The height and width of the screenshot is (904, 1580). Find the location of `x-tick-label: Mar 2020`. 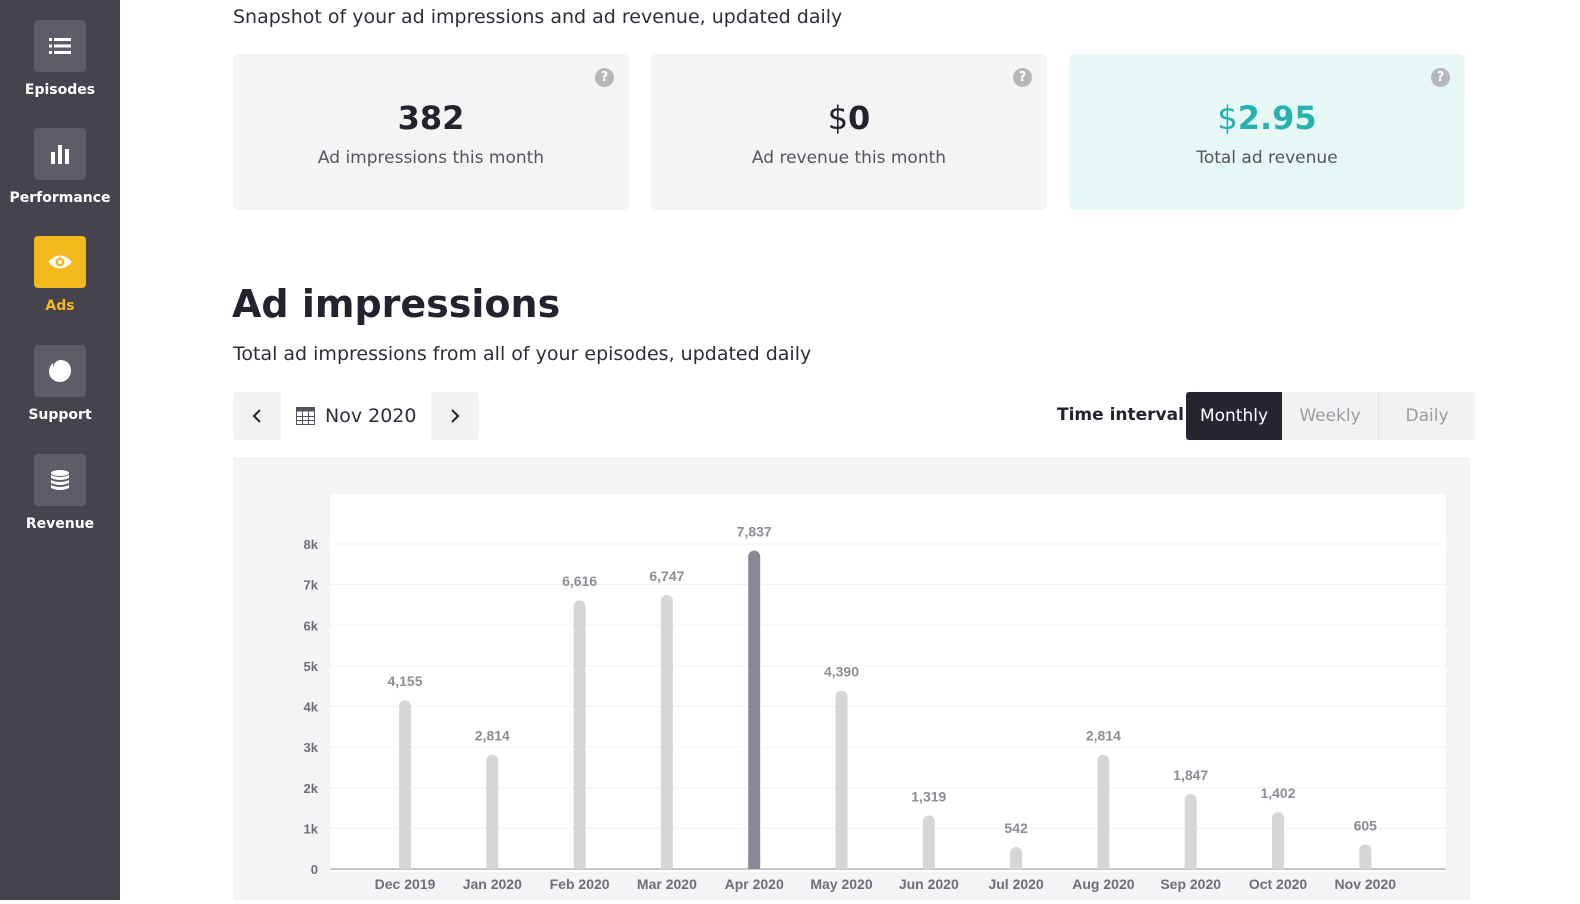

x-tick-label: Mar 2020 is located at coordinates (667, 884).